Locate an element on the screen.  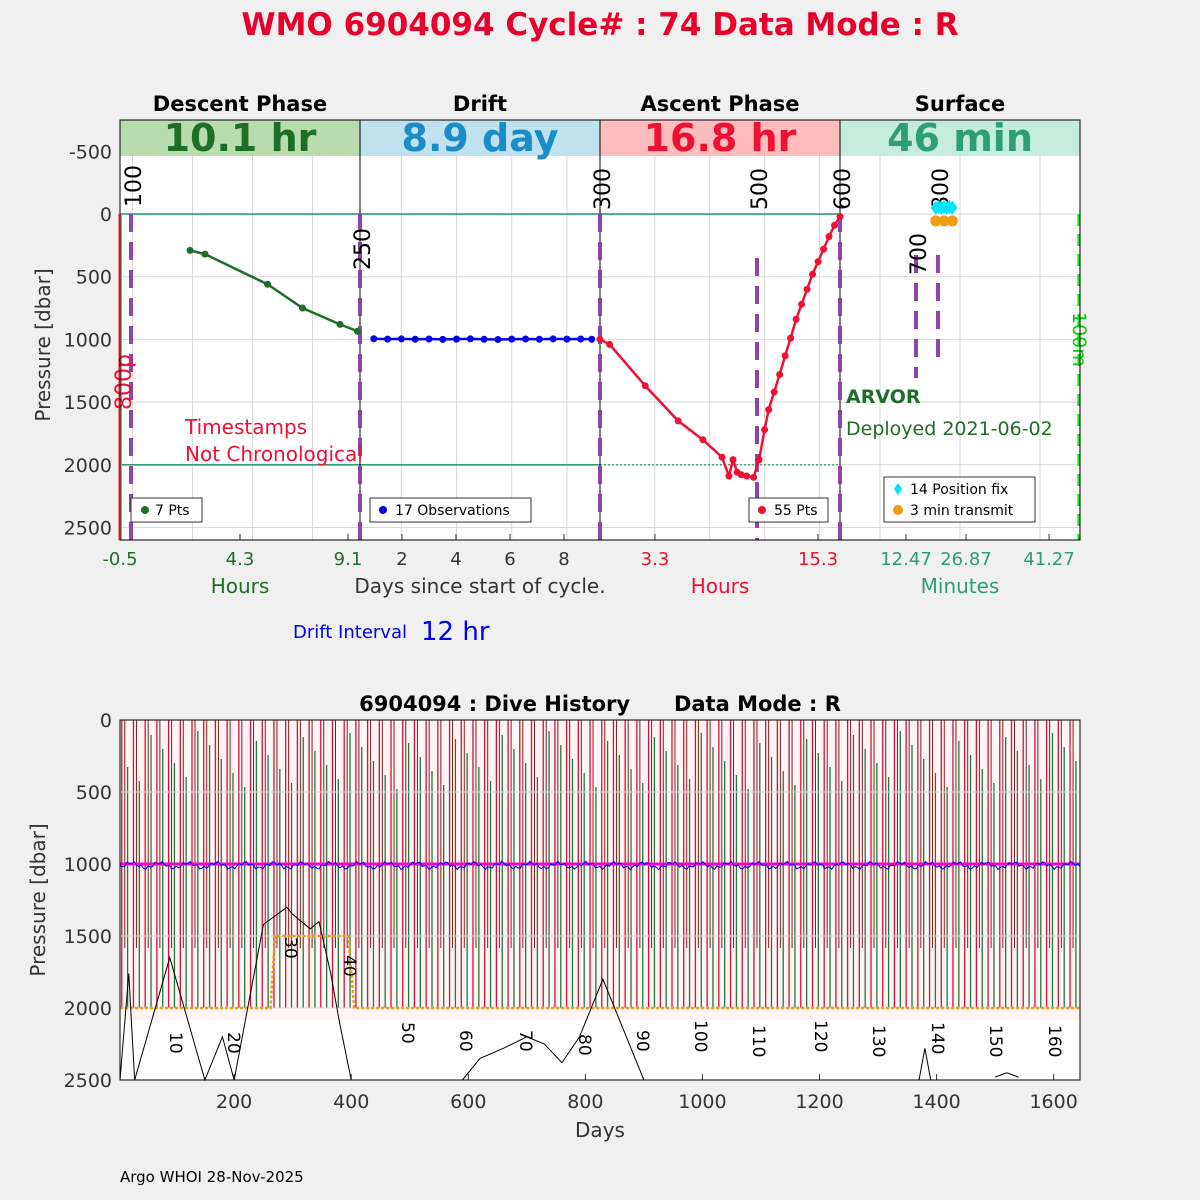
bottom-ytick-label: 0 is located at coordinates (106, 721).